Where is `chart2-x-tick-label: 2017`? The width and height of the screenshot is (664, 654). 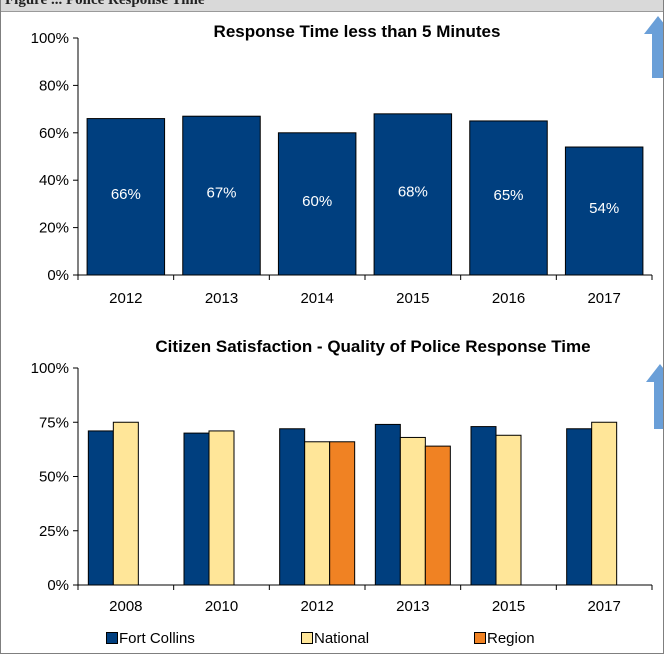 chart2-x-tick-label: 2017 is located at coordinates (603, 606).